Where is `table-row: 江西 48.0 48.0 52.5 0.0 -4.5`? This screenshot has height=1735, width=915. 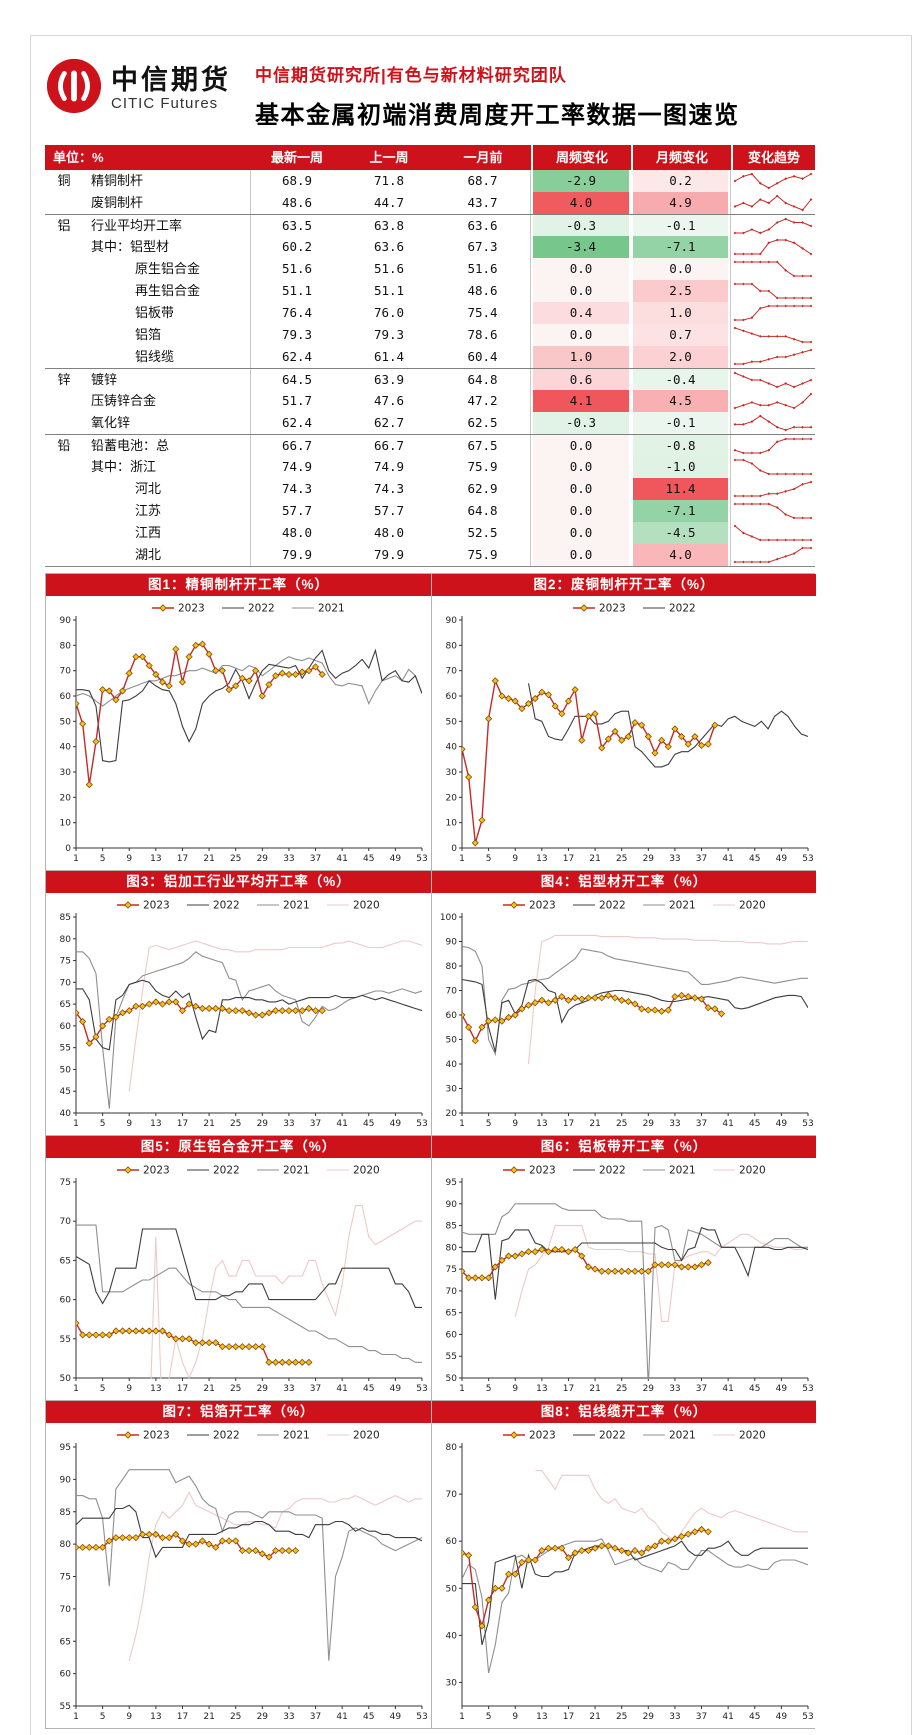
table-row: 江西 48.0 48.0 52.5 0.0 -4.5 is located at coordinates (430, 533).